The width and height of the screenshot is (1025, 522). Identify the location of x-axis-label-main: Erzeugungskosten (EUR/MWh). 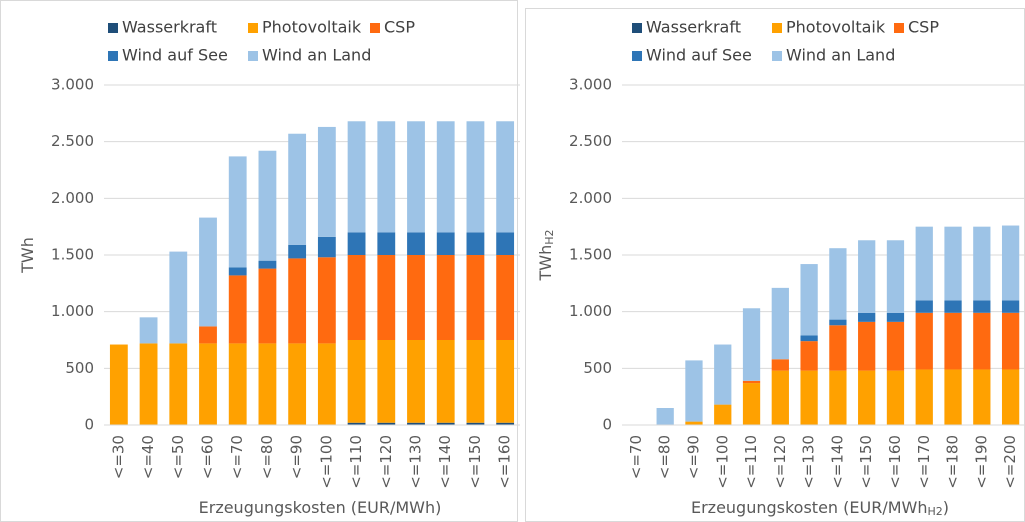
(320, 507).